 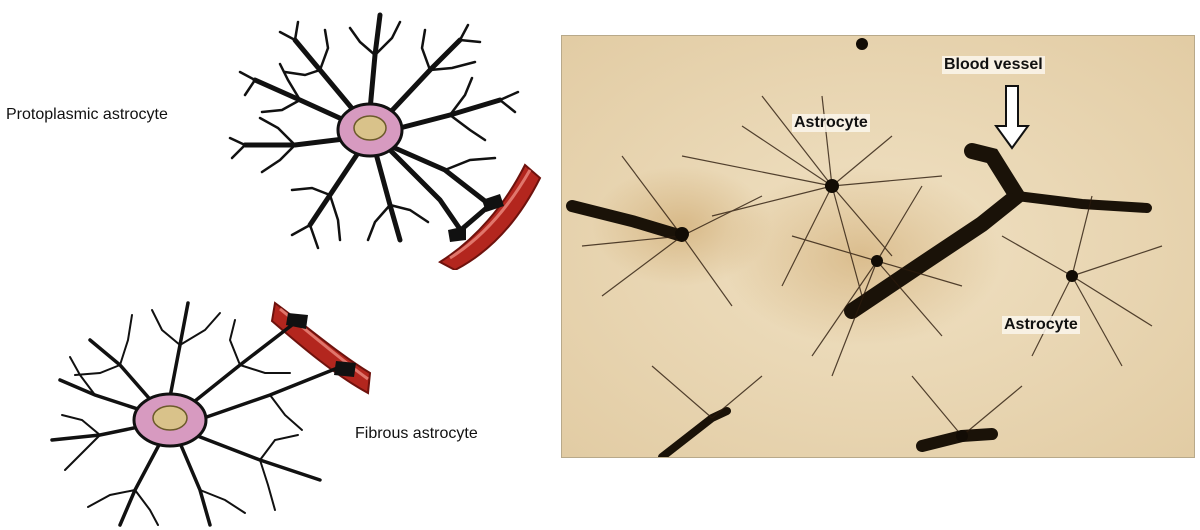 I want to click on fibrous-astrocyte-label: Fibrous astrocyte, so click(x=416, y=433).